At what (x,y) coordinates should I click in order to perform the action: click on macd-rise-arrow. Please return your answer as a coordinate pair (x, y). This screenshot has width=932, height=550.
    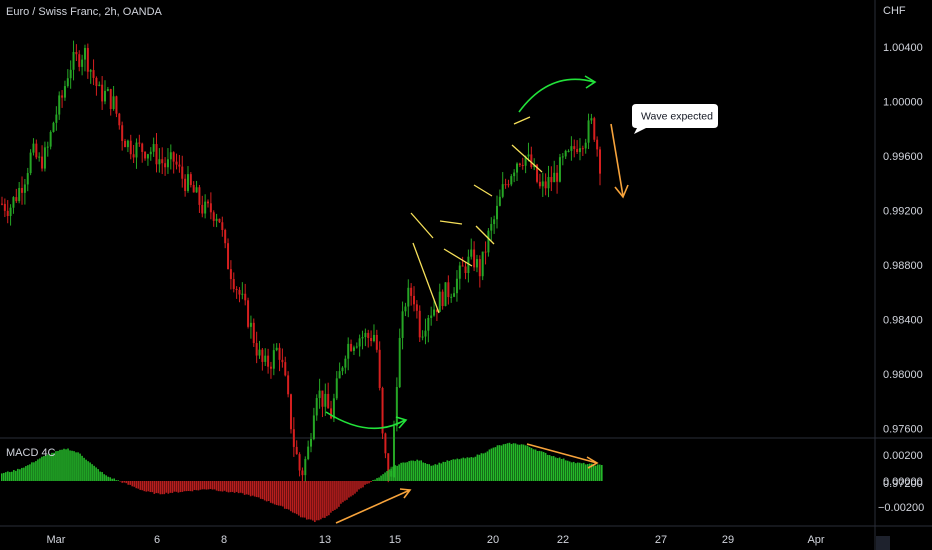
    Looking at the image, I should click on (373, 506).